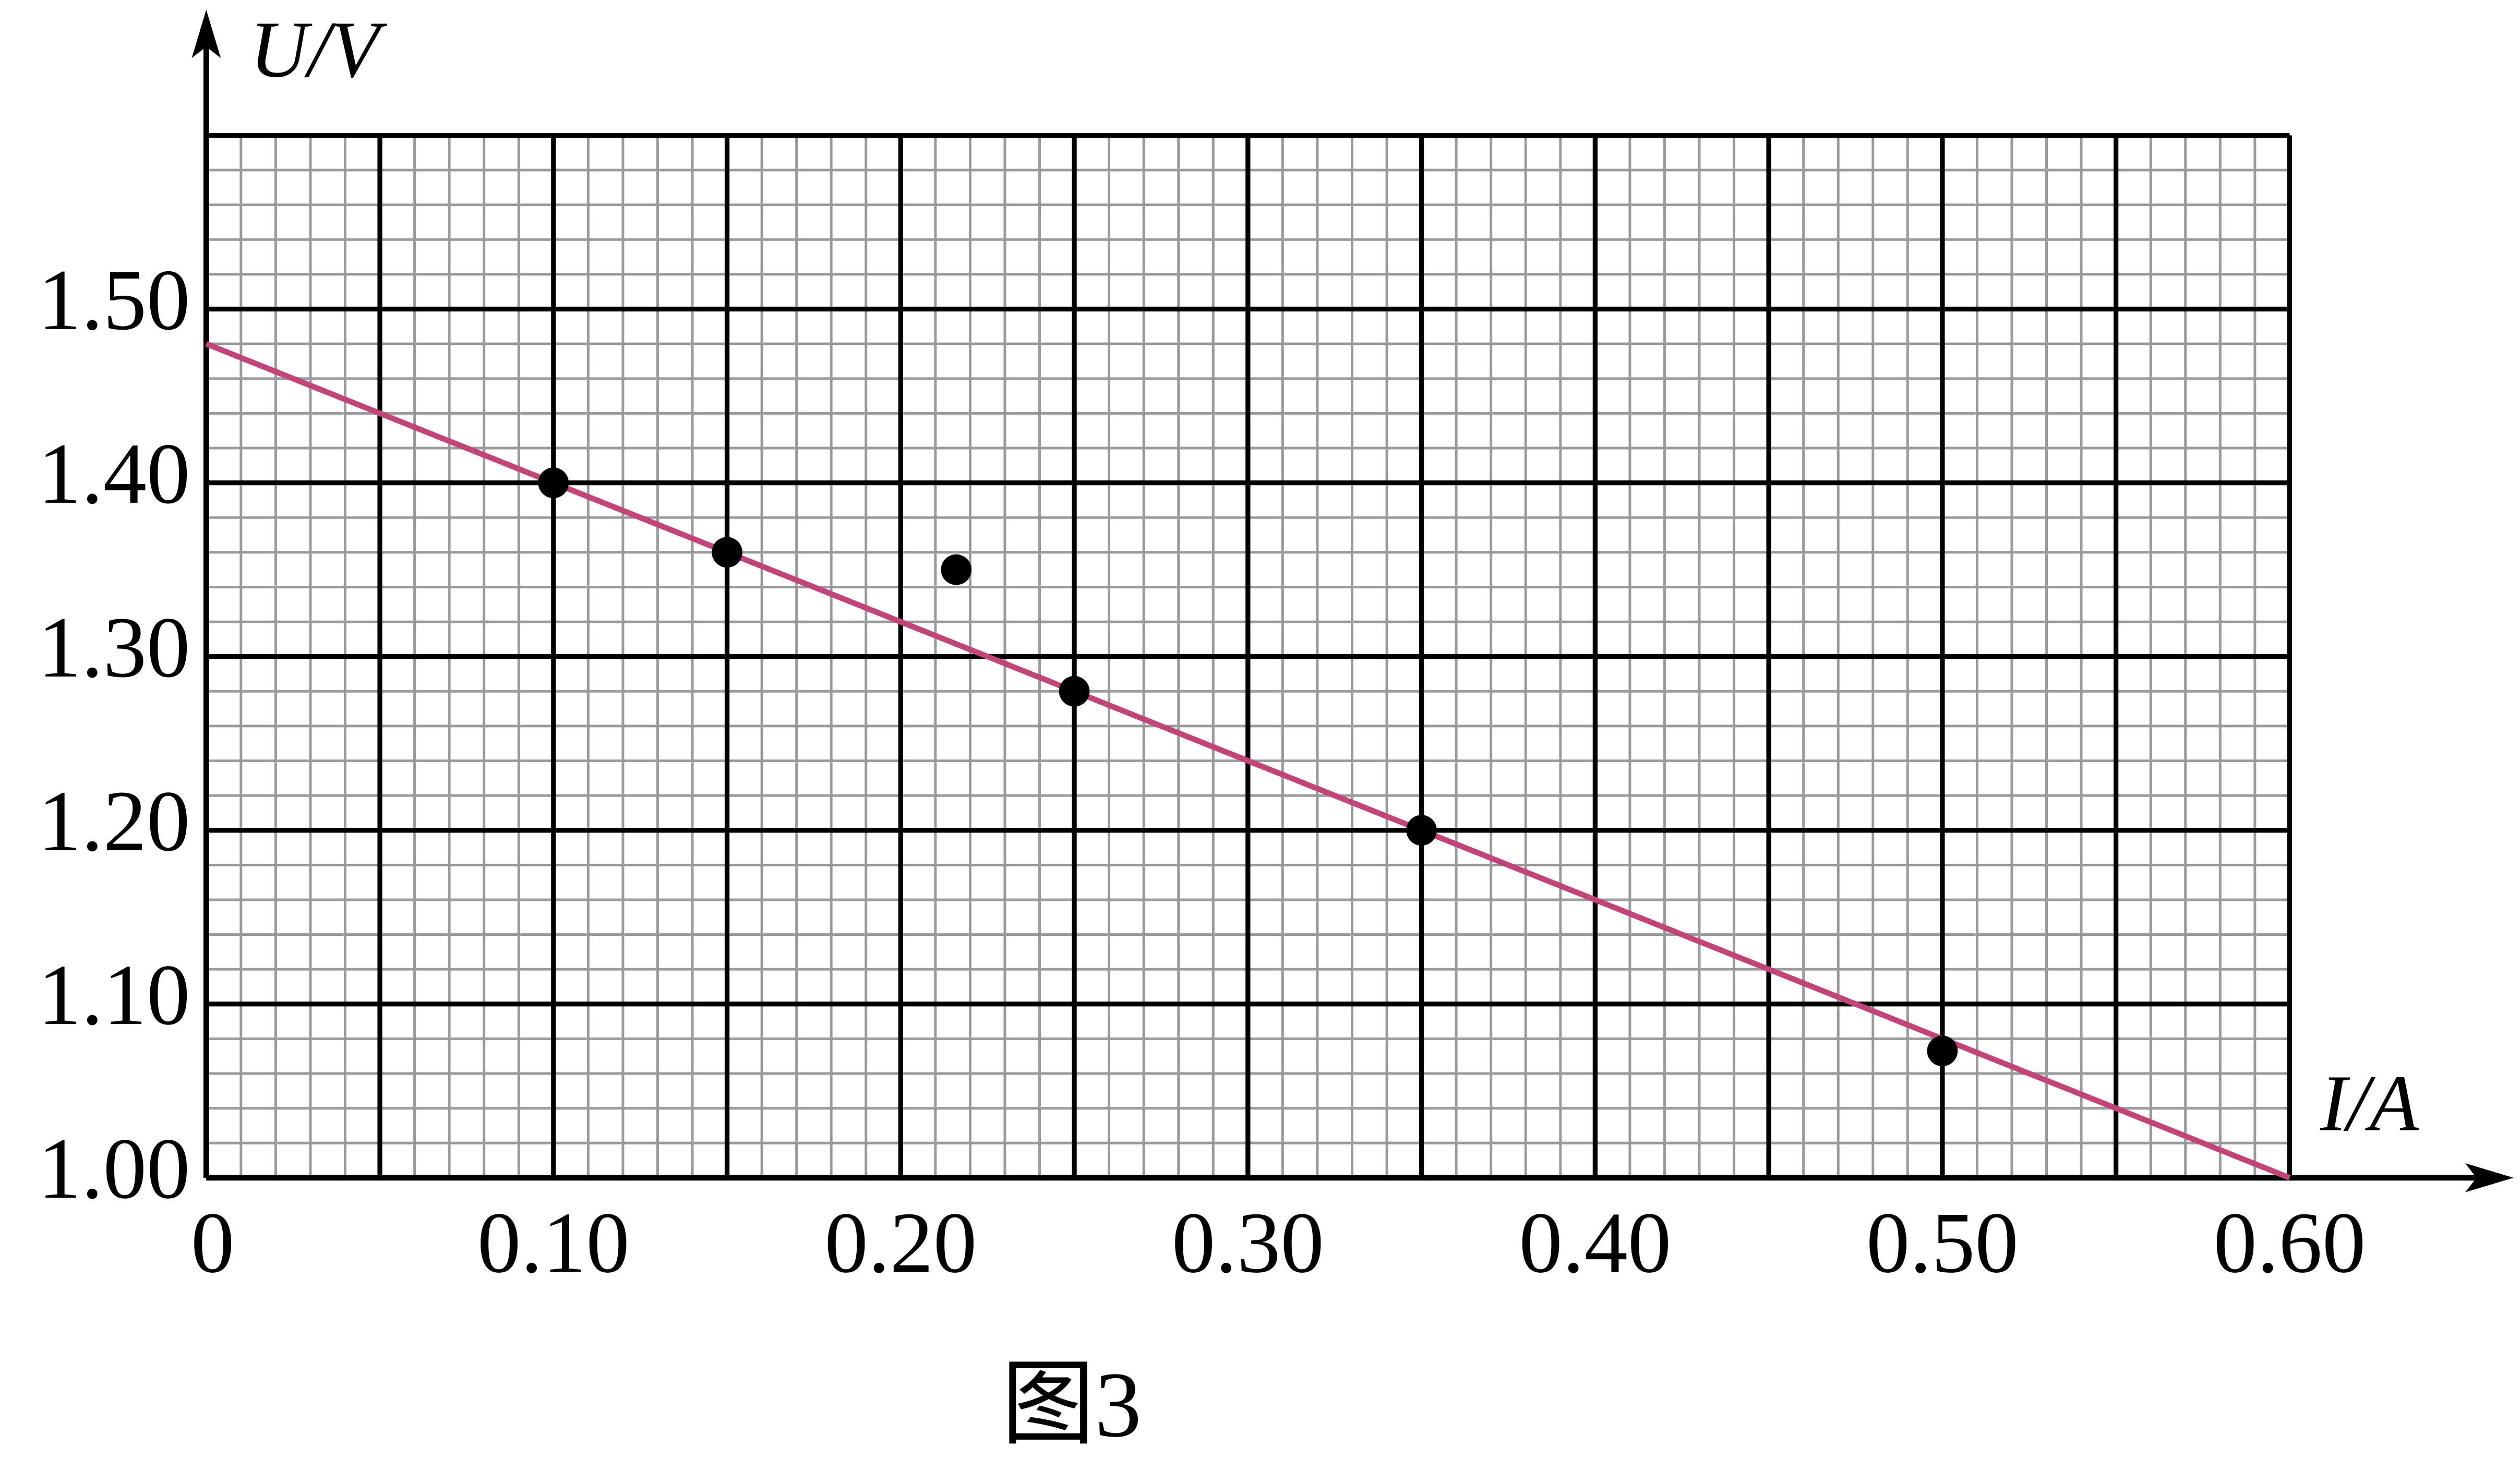 The width and height of the screenshot is (2520, 1471). I want to click on y-tick-label: 1.50, so click(114, 300).